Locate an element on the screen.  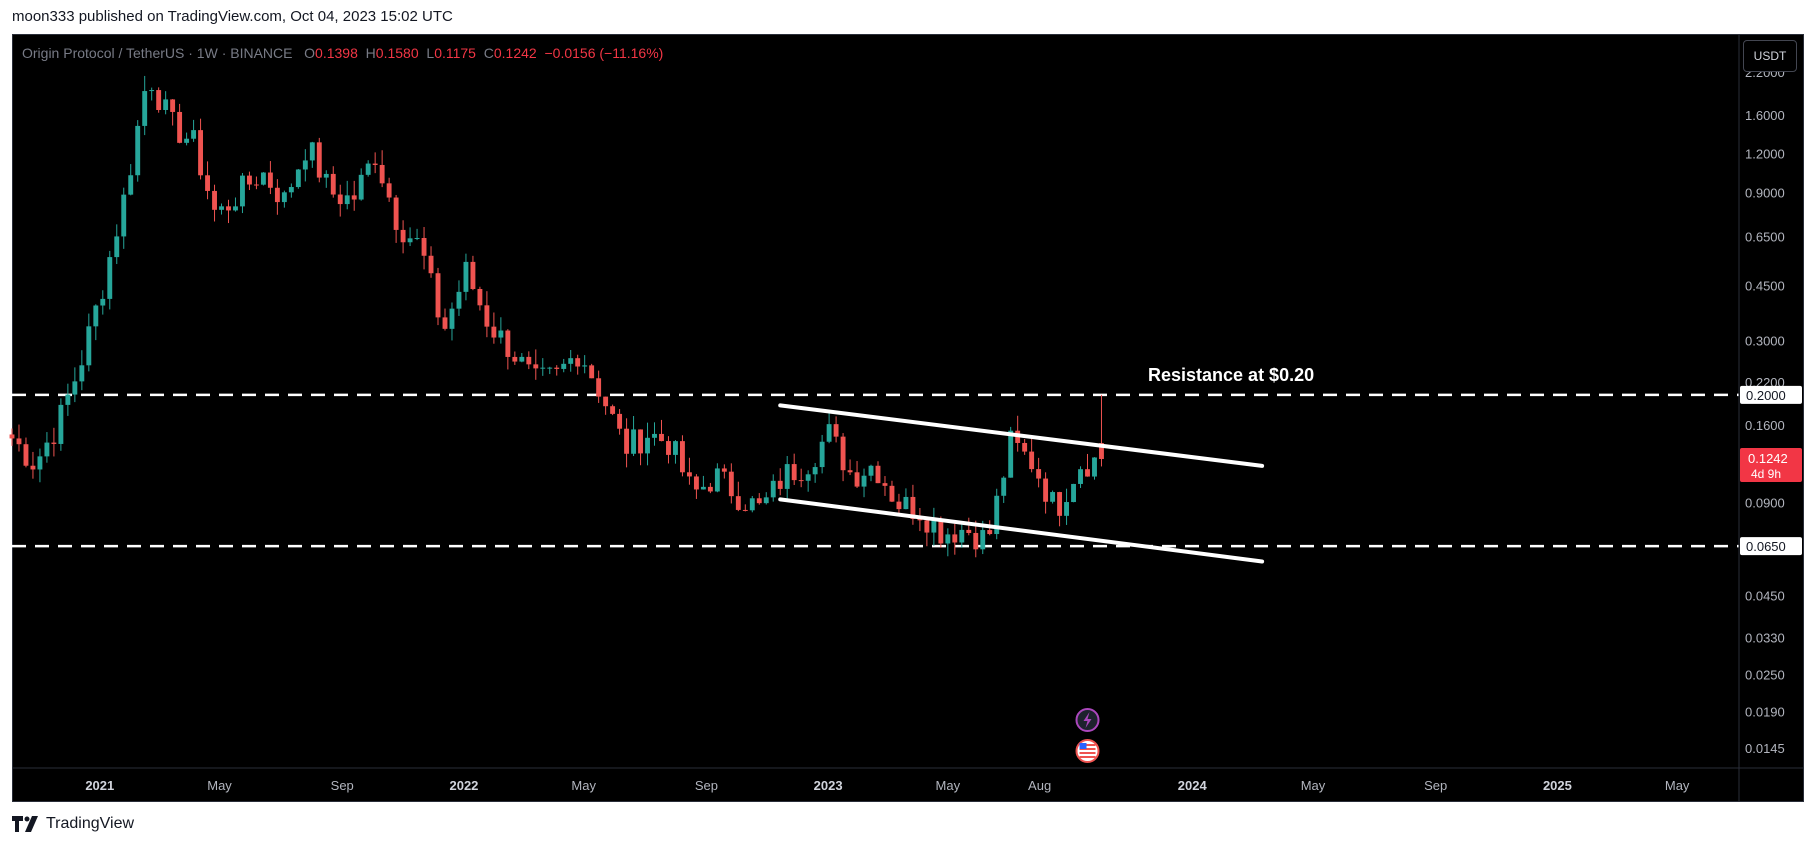
high-value: 0.1580 is located at coordinates (397, 53).